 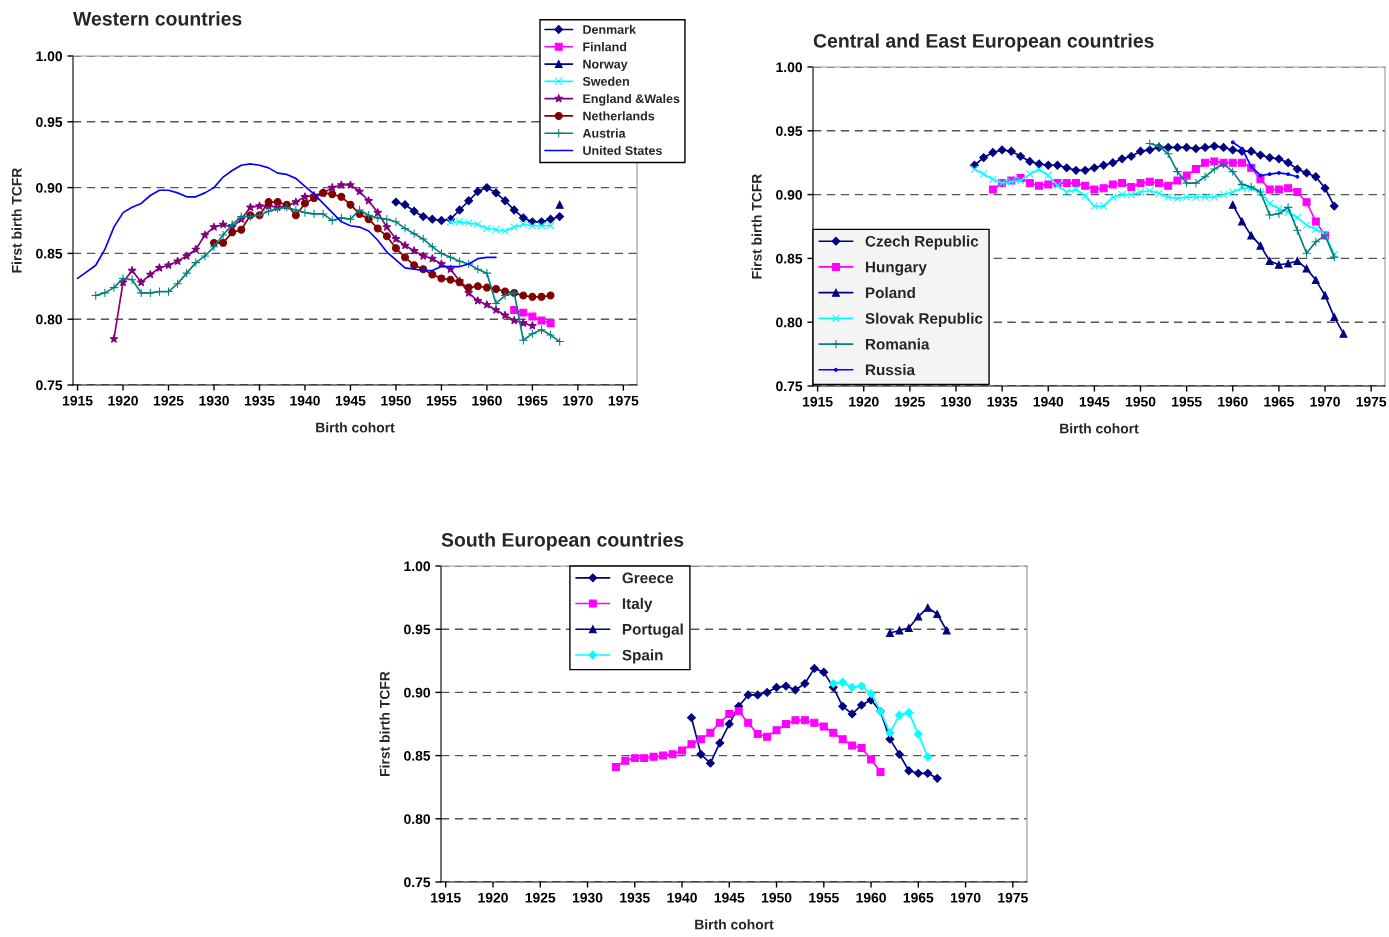 What do you see at coordinates (605, 65) in the screenshot?
I see `legend-label: Norway` at bounding box center [605, 65].